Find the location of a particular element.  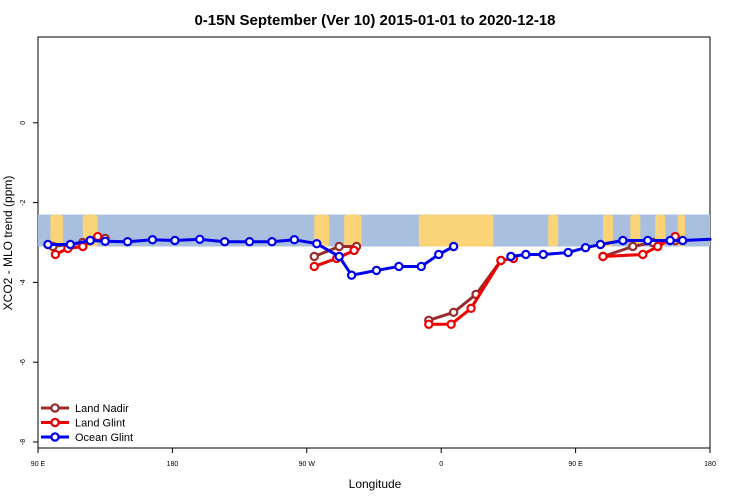

x-tick-label: 90 W is located at coordinates (307, 464).